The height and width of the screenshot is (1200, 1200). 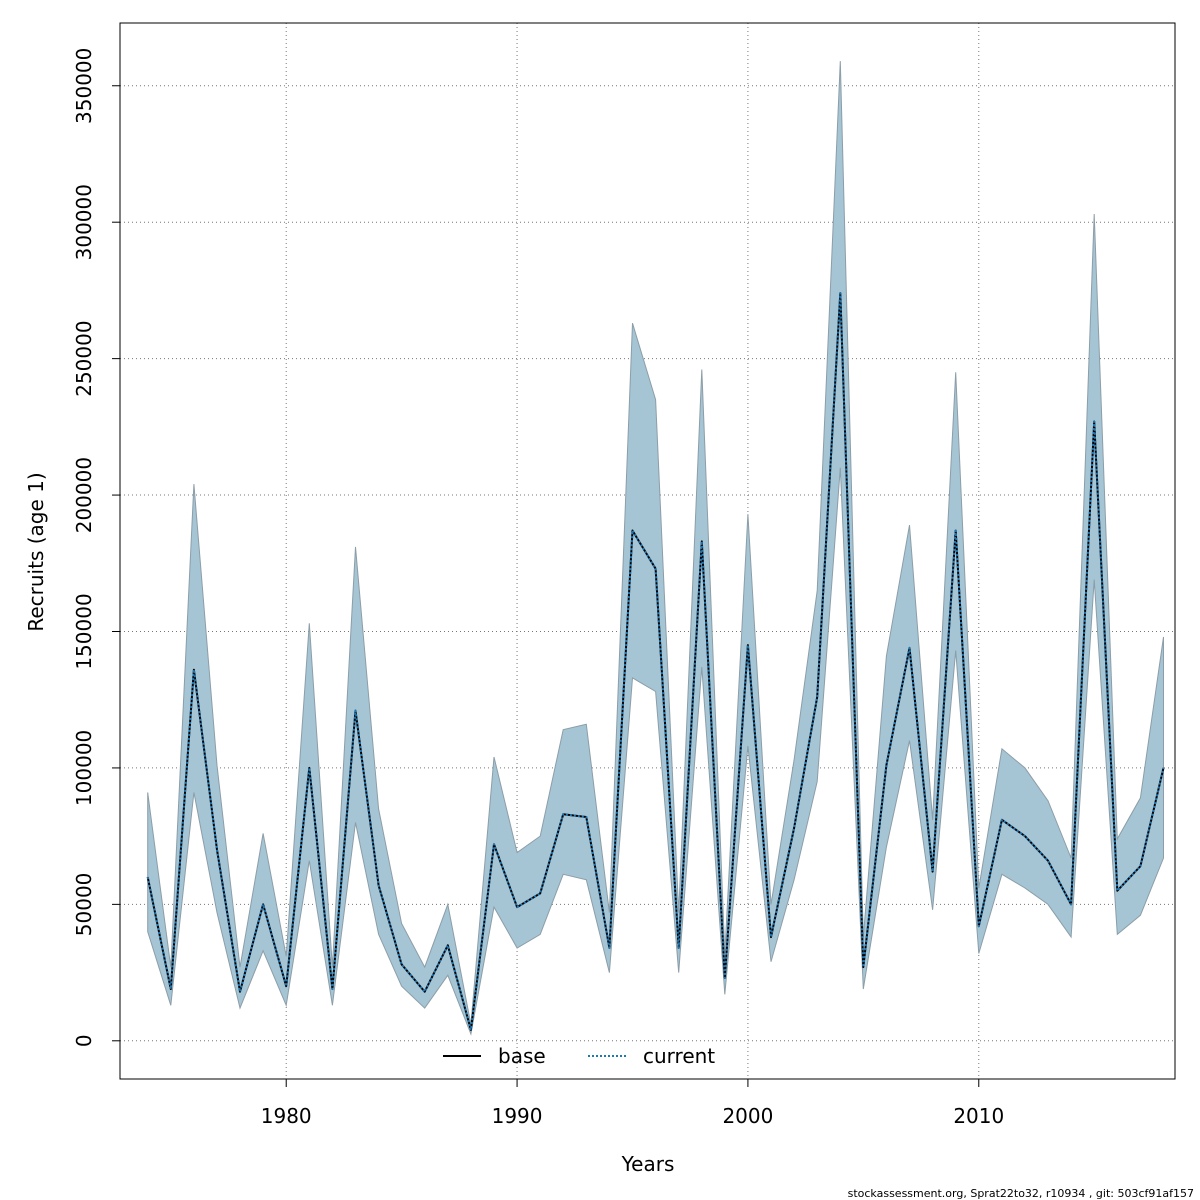 What do you see at coordinates (84, 222) in the screenshot?
I see `y-tick-label: 300000` at bounding box center [84, 222].